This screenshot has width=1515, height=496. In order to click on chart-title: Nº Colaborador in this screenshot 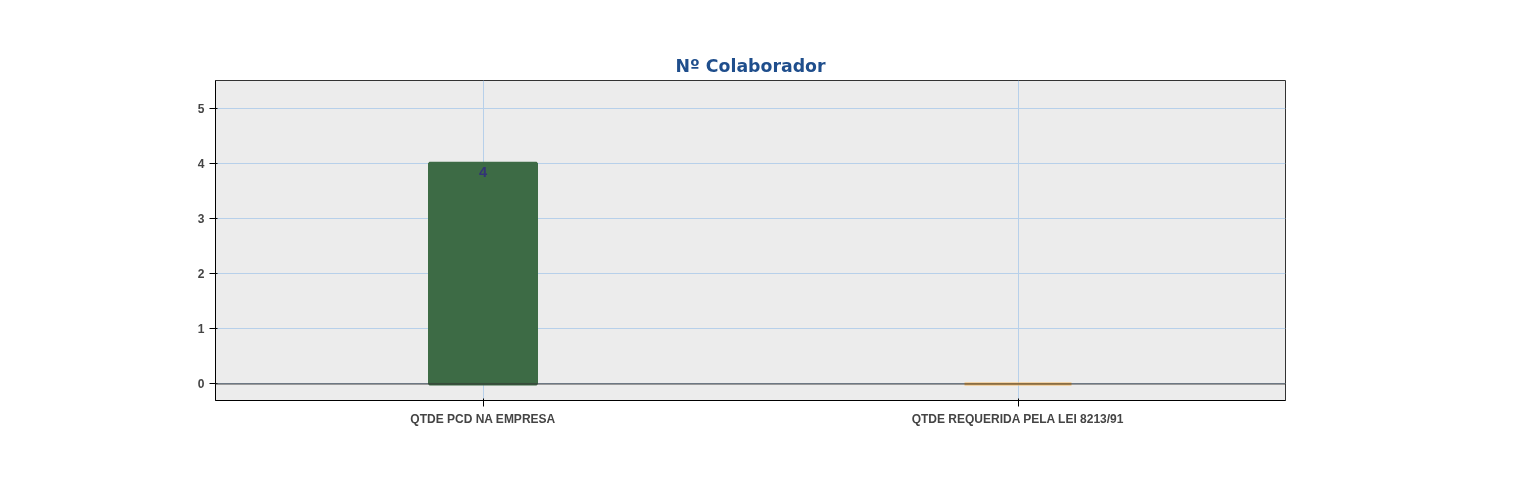, I will do `click(750, 65)`.